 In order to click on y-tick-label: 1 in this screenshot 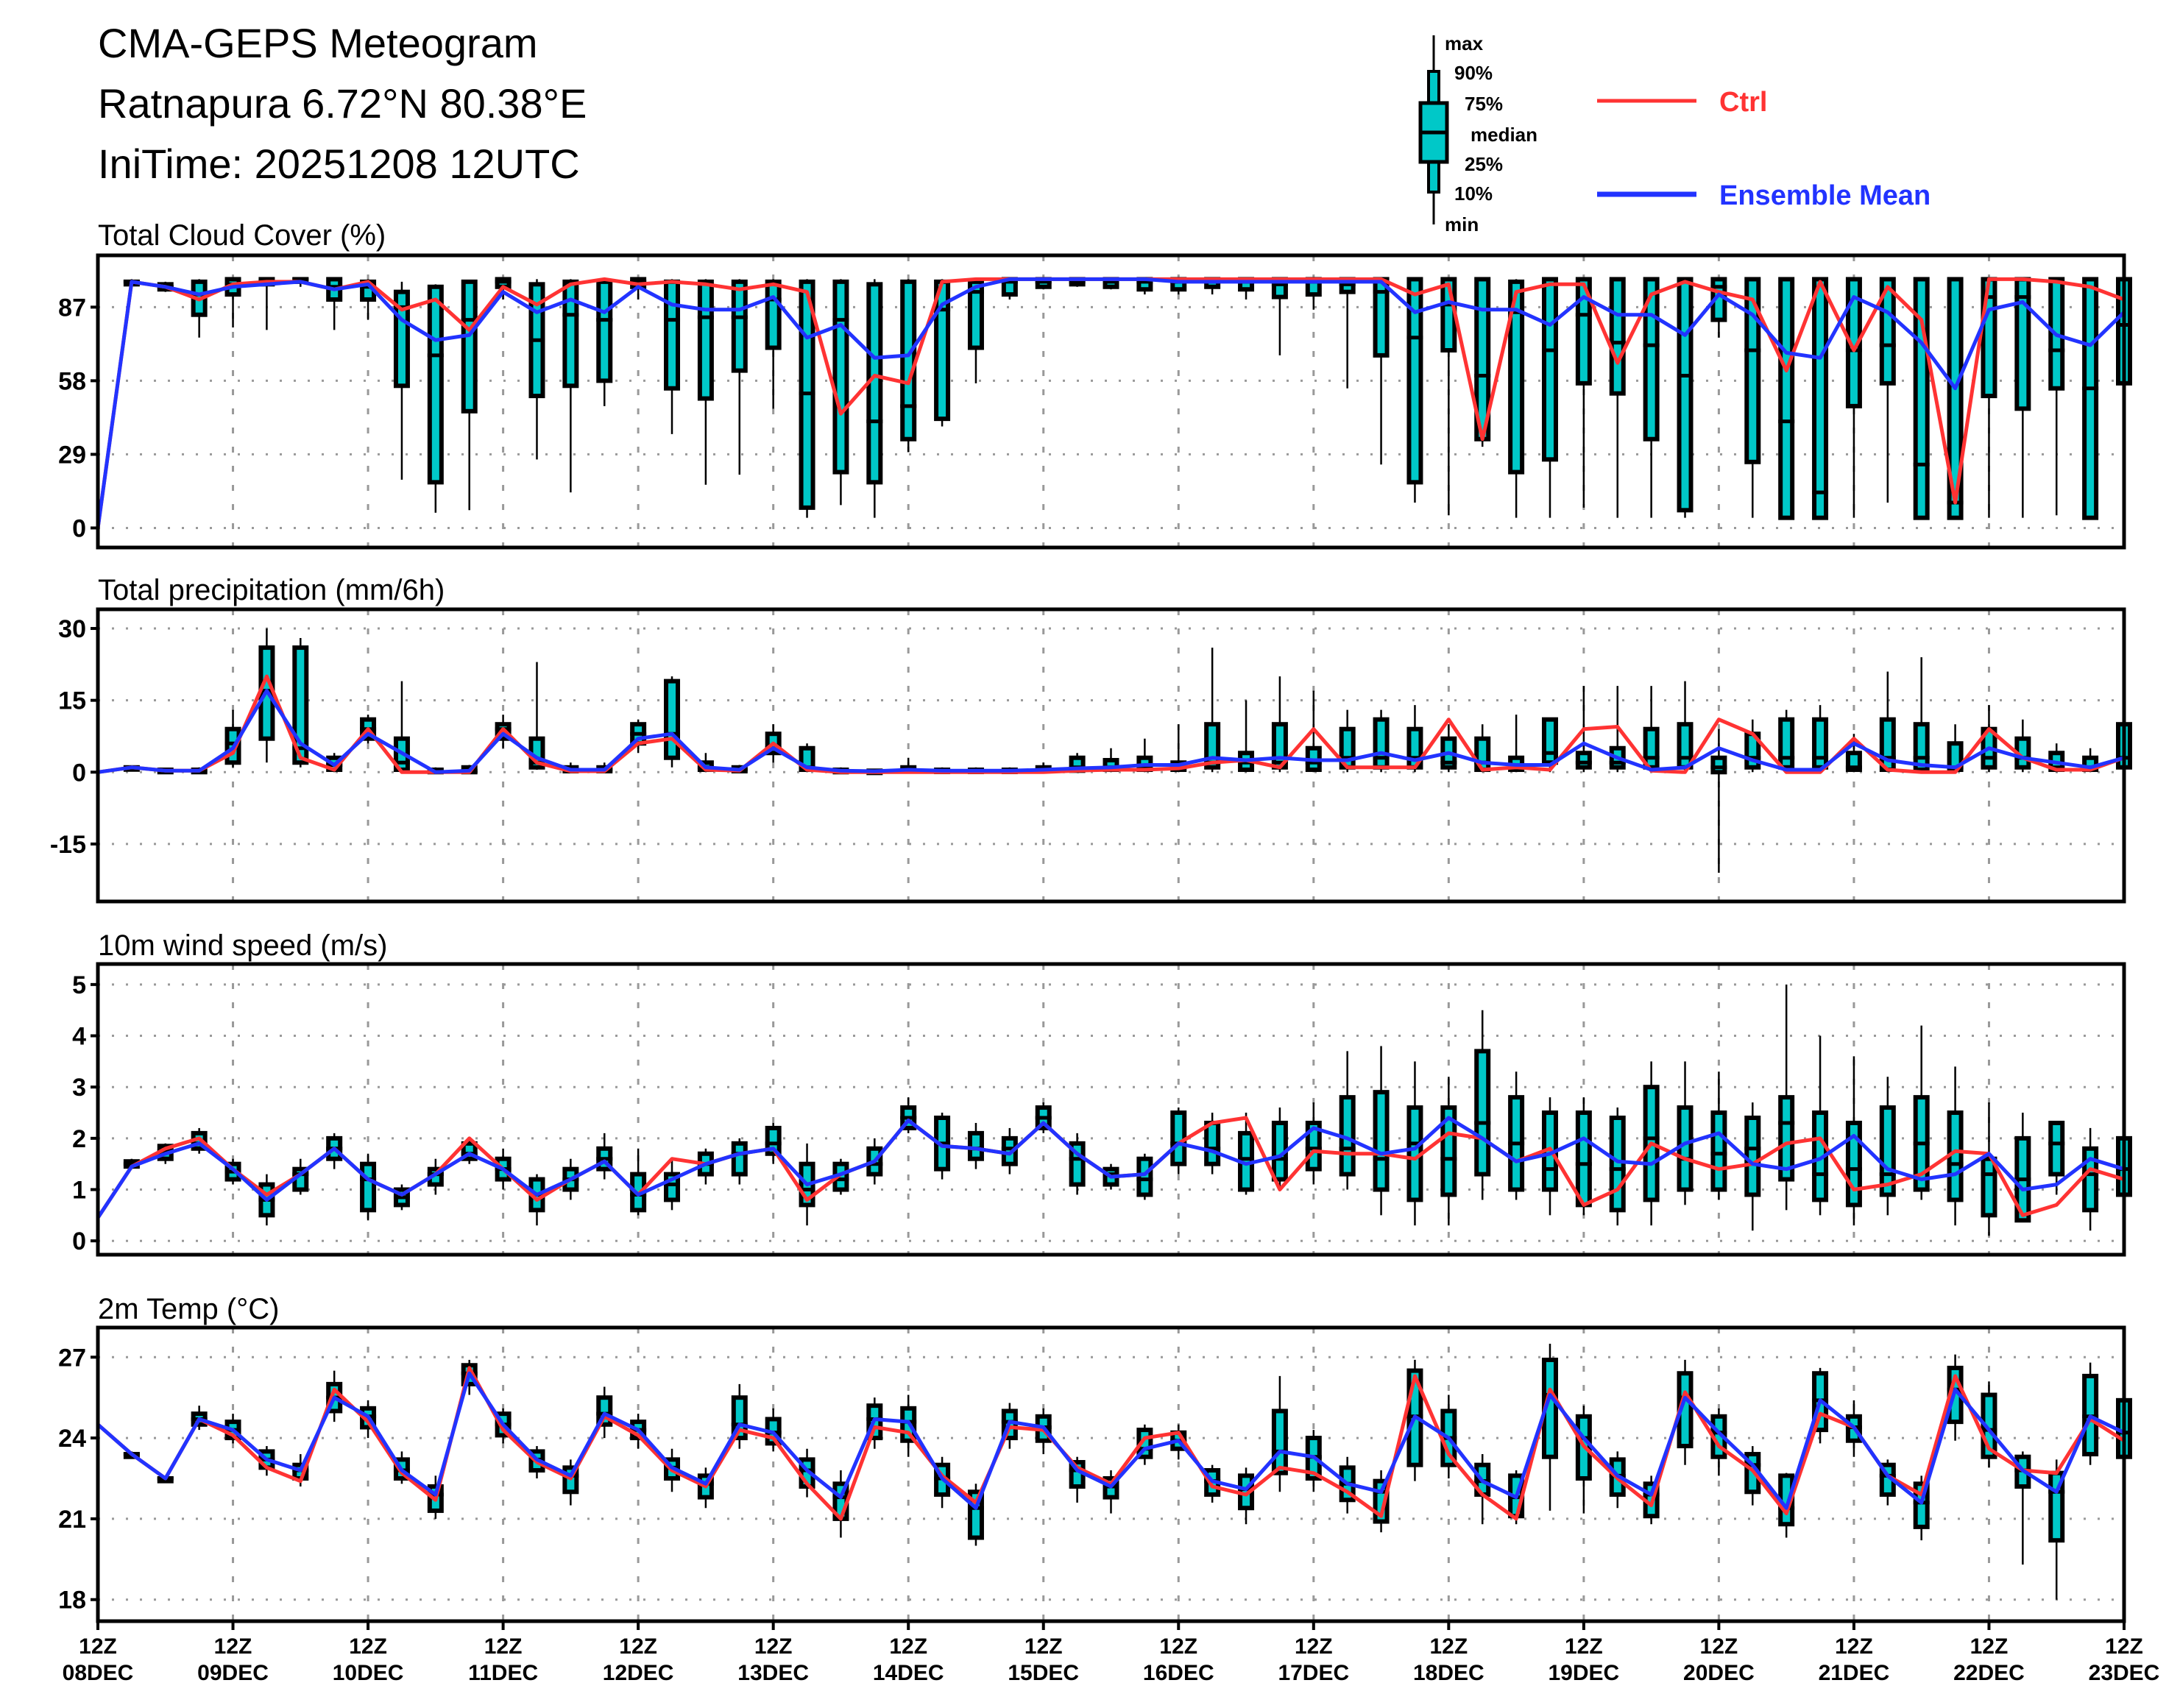, I will do `click(79, 1191)`.